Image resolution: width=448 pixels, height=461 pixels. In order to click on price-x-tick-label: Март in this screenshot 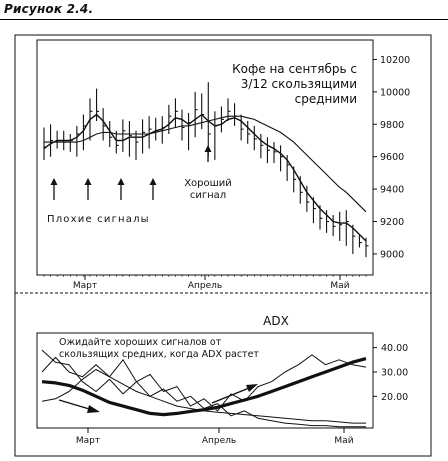, I will do `click(85, 286)`.